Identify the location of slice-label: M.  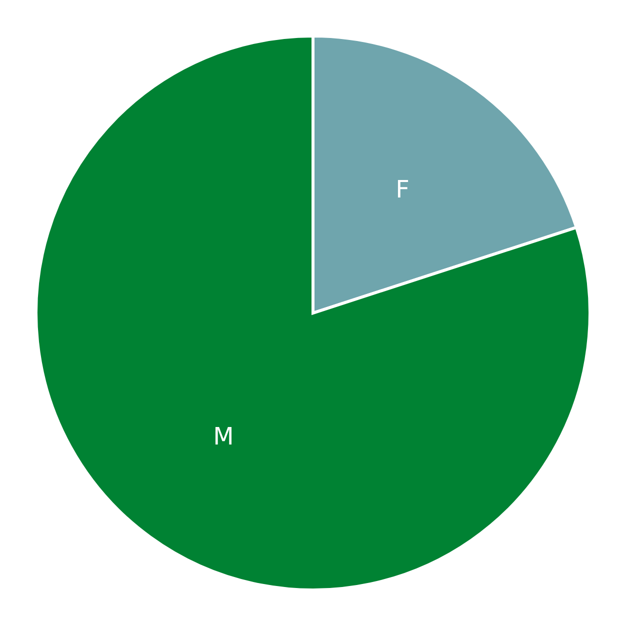
(223, 436).